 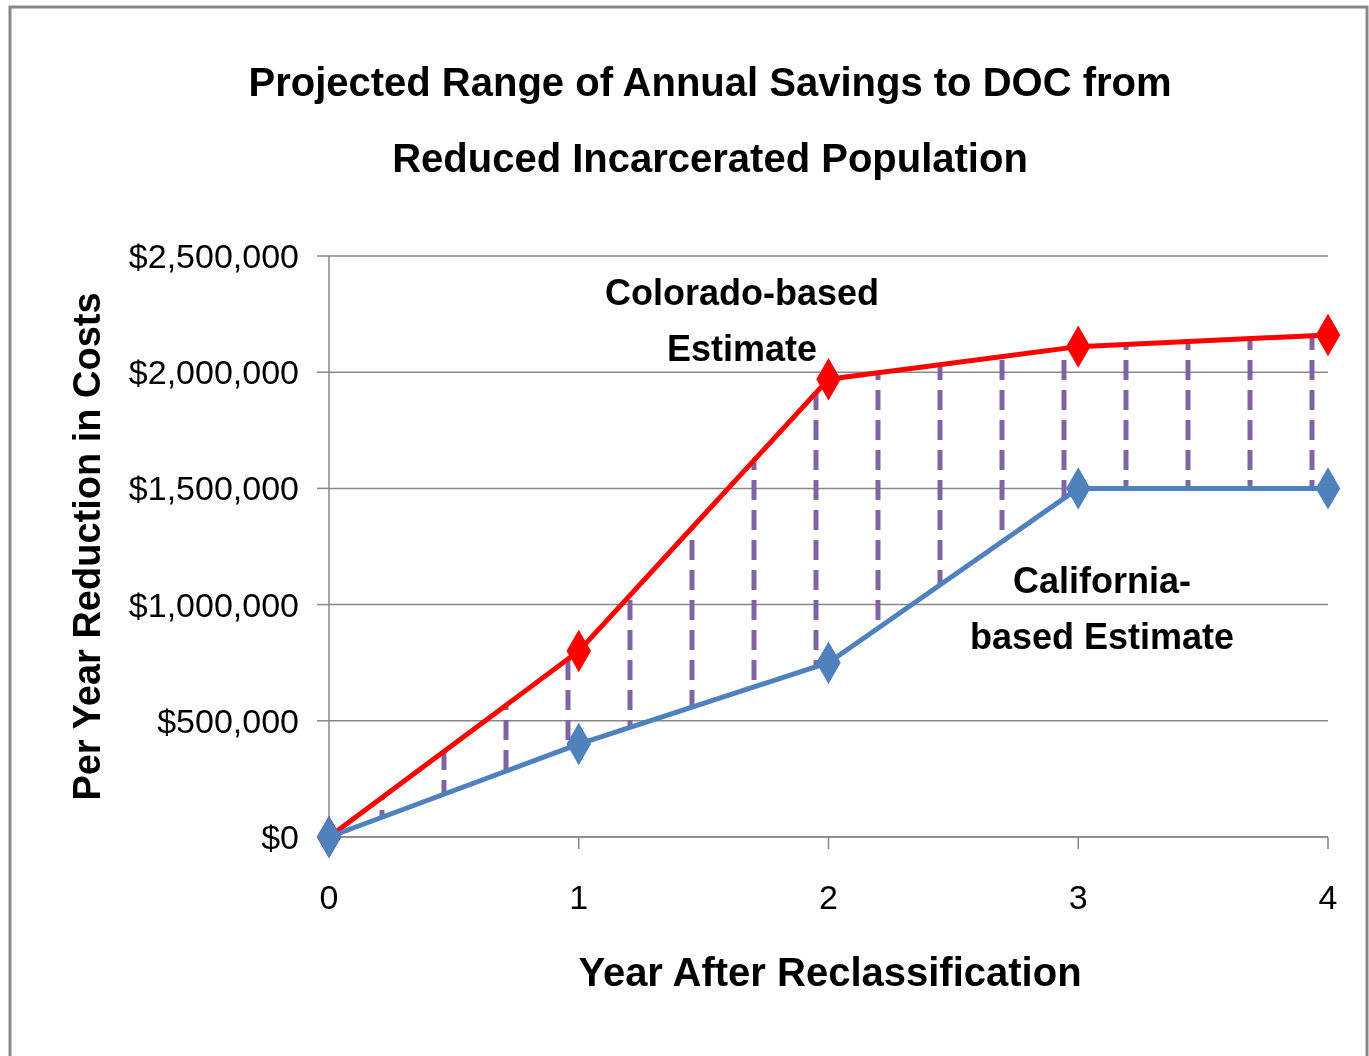 What do you see at coordinates (1102, 608) in the screenshot?
I see `series-label: California-based Estimate` at bounding box center [1102, 608].